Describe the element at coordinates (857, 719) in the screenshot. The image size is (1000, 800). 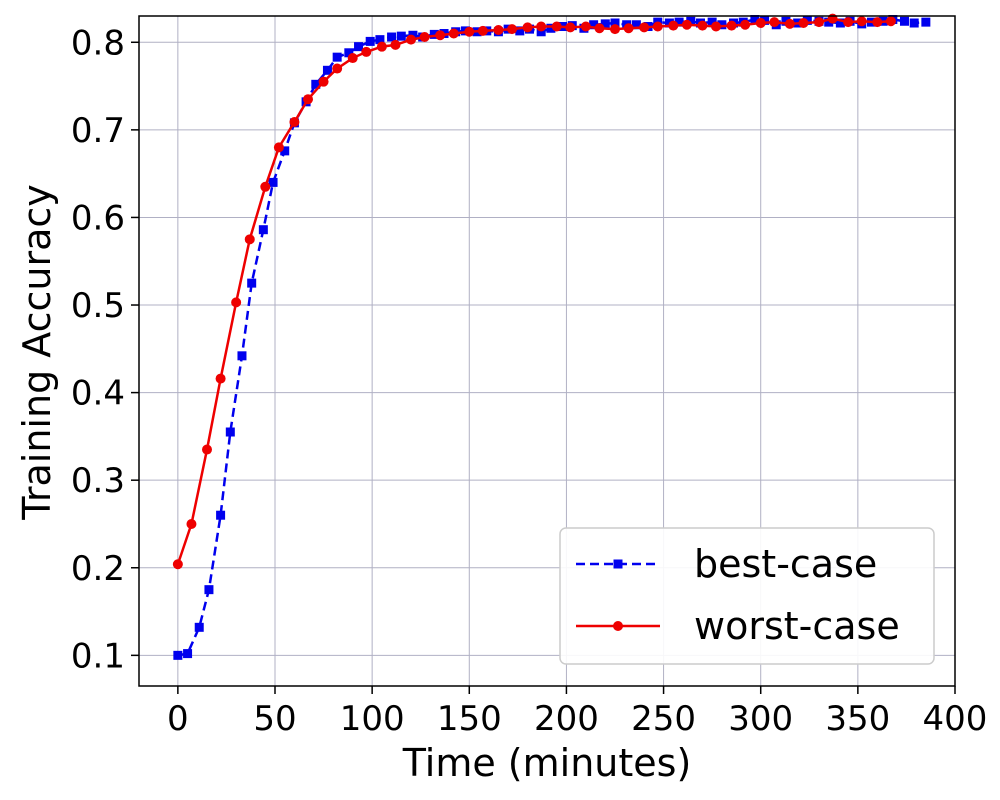
I see `x-tick-label: 350` at that location.